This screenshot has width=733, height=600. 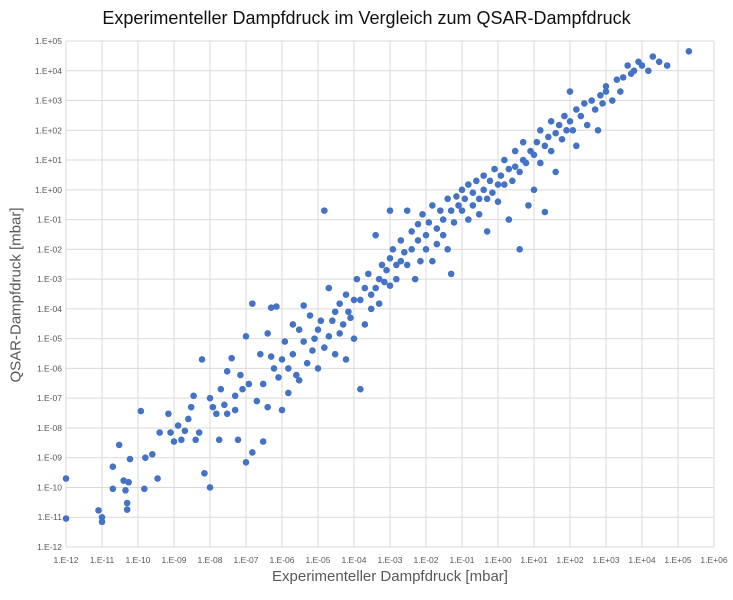 What do you see at coordinates (49, 547) in the screenshot?
I see `y-tick-label: 1.E-12` at bounding box center [49, 547].